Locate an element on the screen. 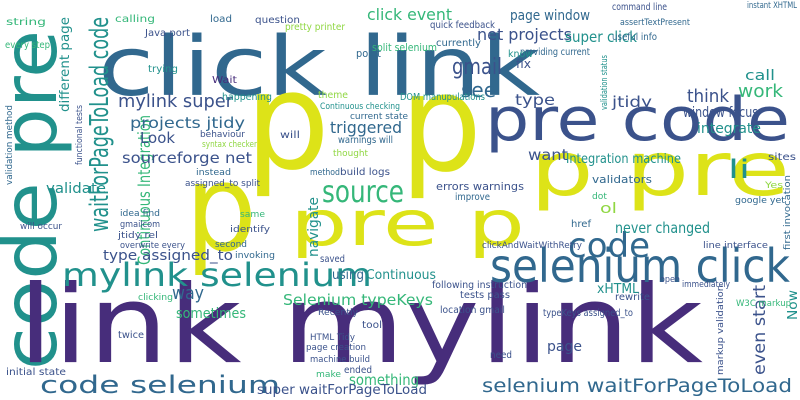 The width and height of the screenshot is (800, 400). word: href is located at coordinates (581, 224).